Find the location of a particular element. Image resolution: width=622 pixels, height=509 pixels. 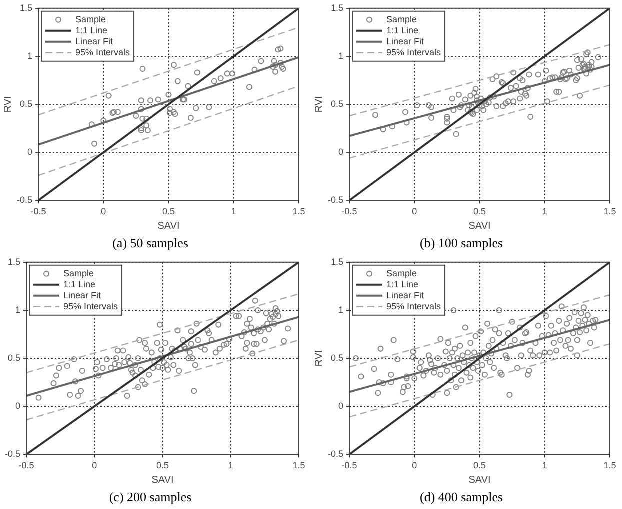

text: (a) 50 samples is located at coordinates (150, 243).